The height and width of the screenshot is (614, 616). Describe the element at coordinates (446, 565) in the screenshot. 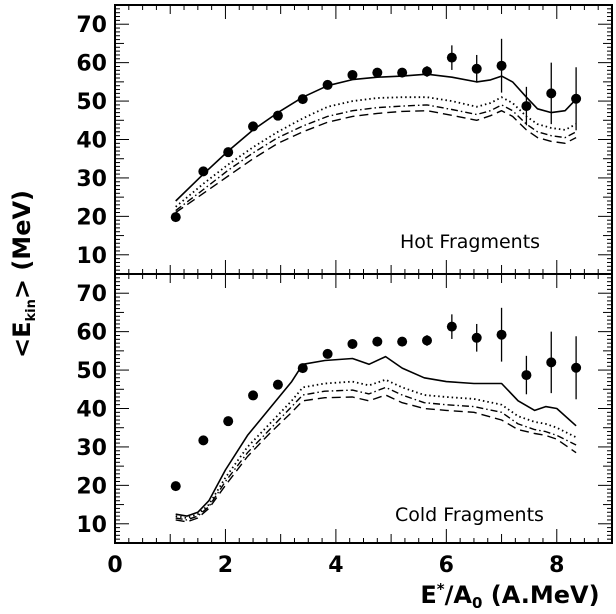

I see `x-tick-label: 6` at that location.